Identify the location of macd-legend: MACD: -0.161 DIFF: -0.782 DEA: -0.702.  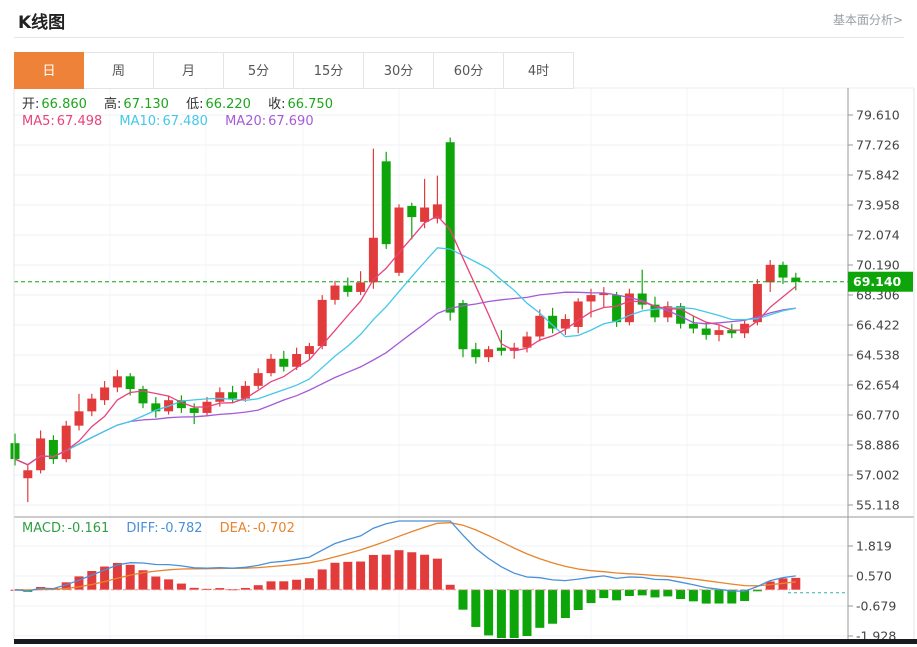
(165, 528).